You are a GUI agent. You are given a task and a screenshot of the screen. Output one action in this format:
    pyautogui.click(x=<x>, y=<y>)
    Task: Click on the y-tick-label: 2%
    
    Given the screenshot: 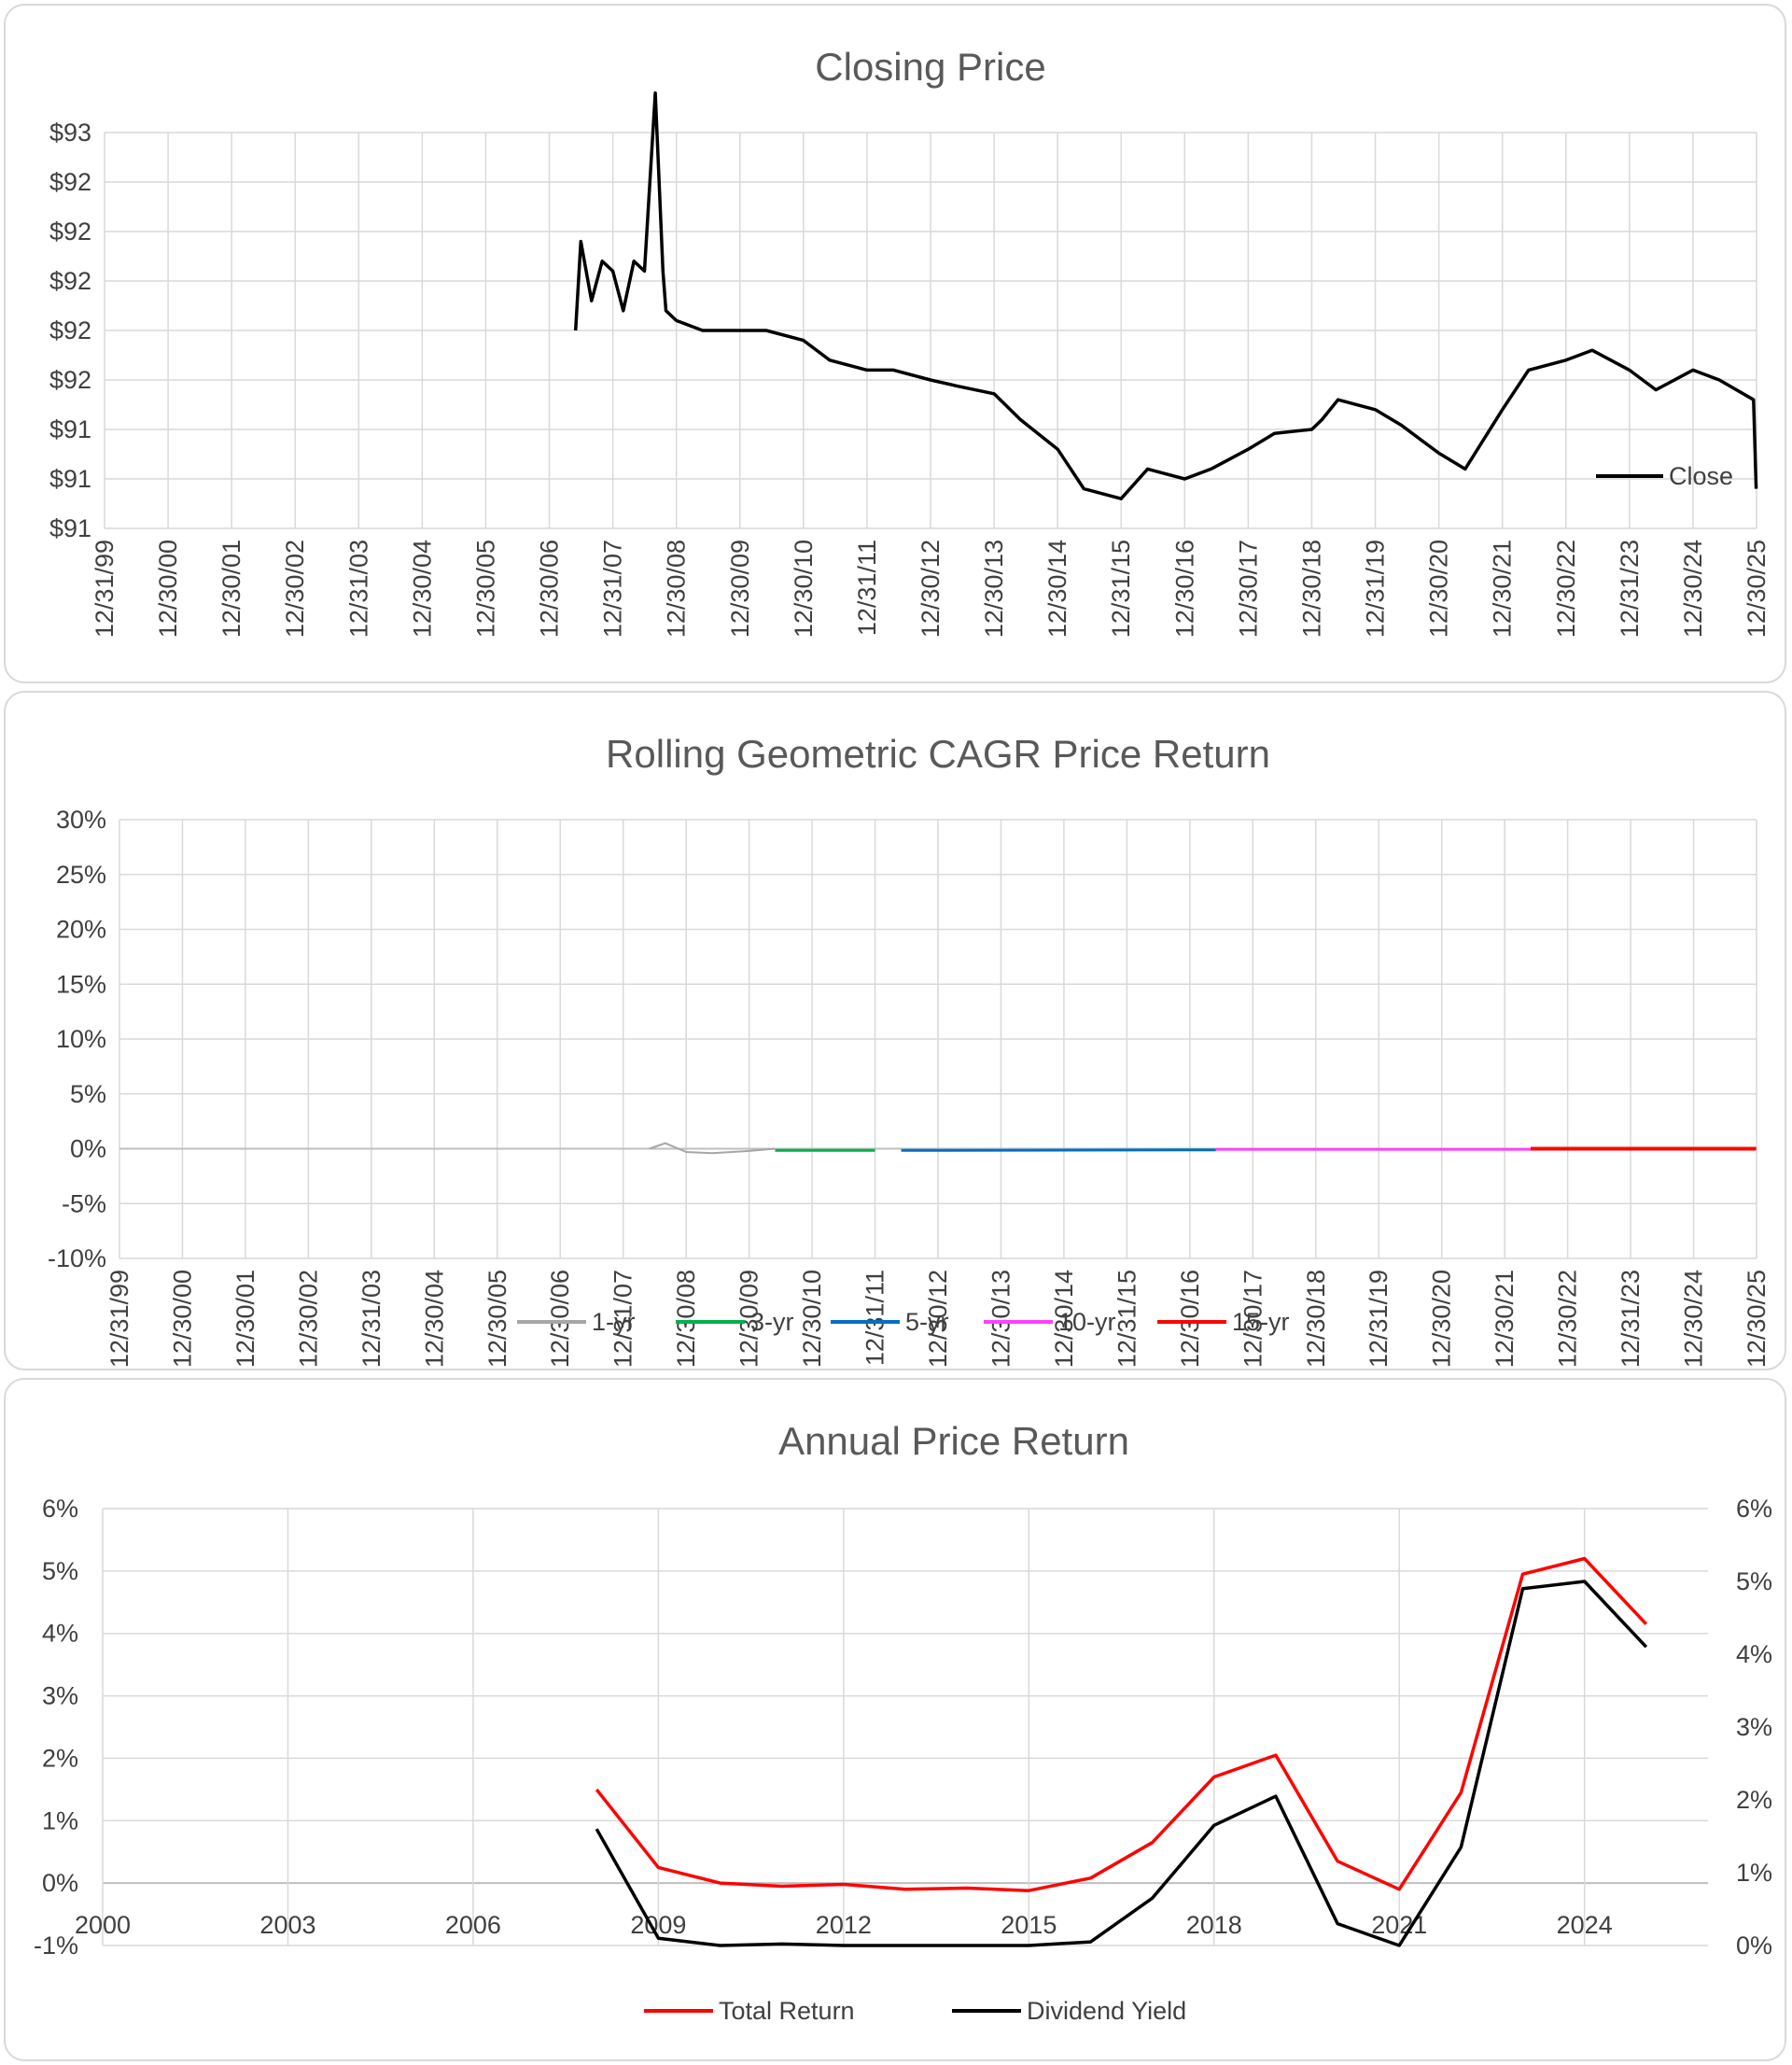 What is the action you would take?
    pyautogui.click(x=60, y=1758)
    